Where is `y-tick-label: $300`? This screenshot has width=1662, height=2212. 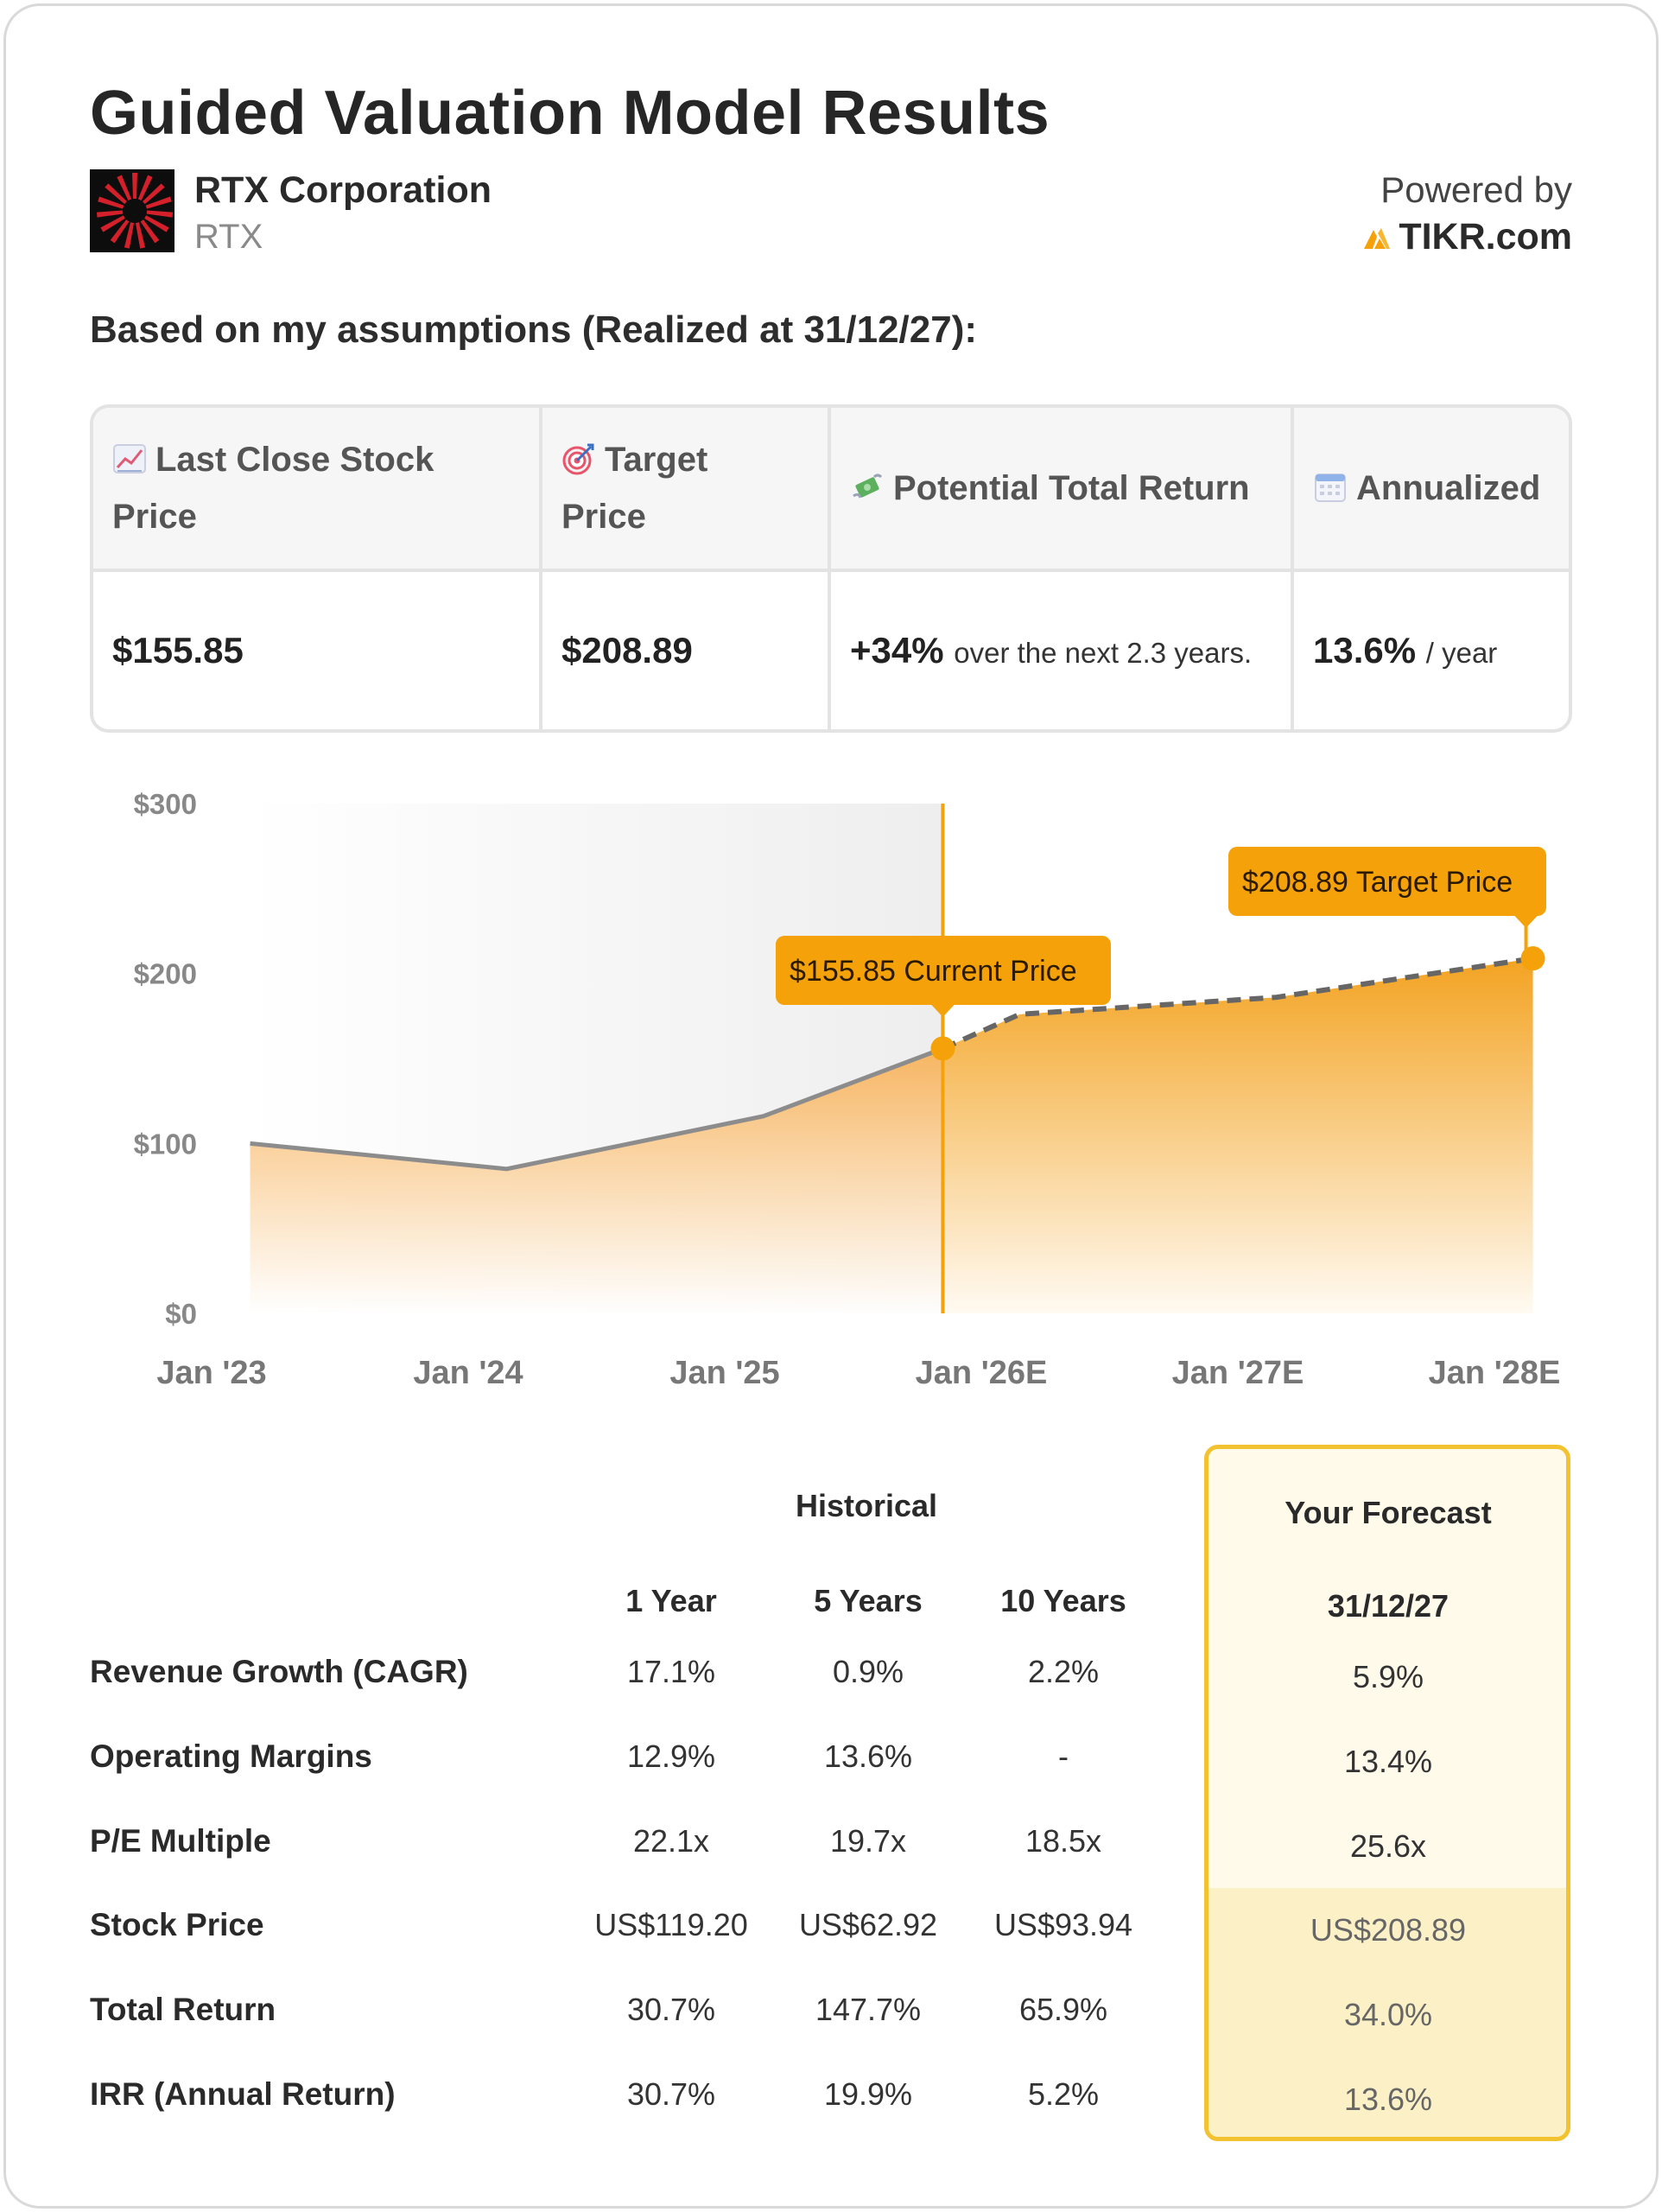 y-tick-label: $300 is located at coordinates (165, 804).